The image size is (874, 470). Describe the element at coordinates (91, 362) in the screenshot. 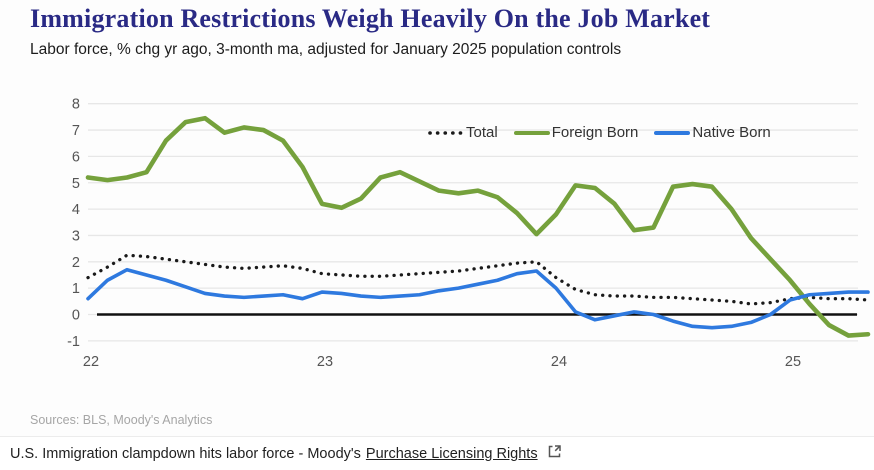

I see `x-axis-tick-label: 22` at that location.